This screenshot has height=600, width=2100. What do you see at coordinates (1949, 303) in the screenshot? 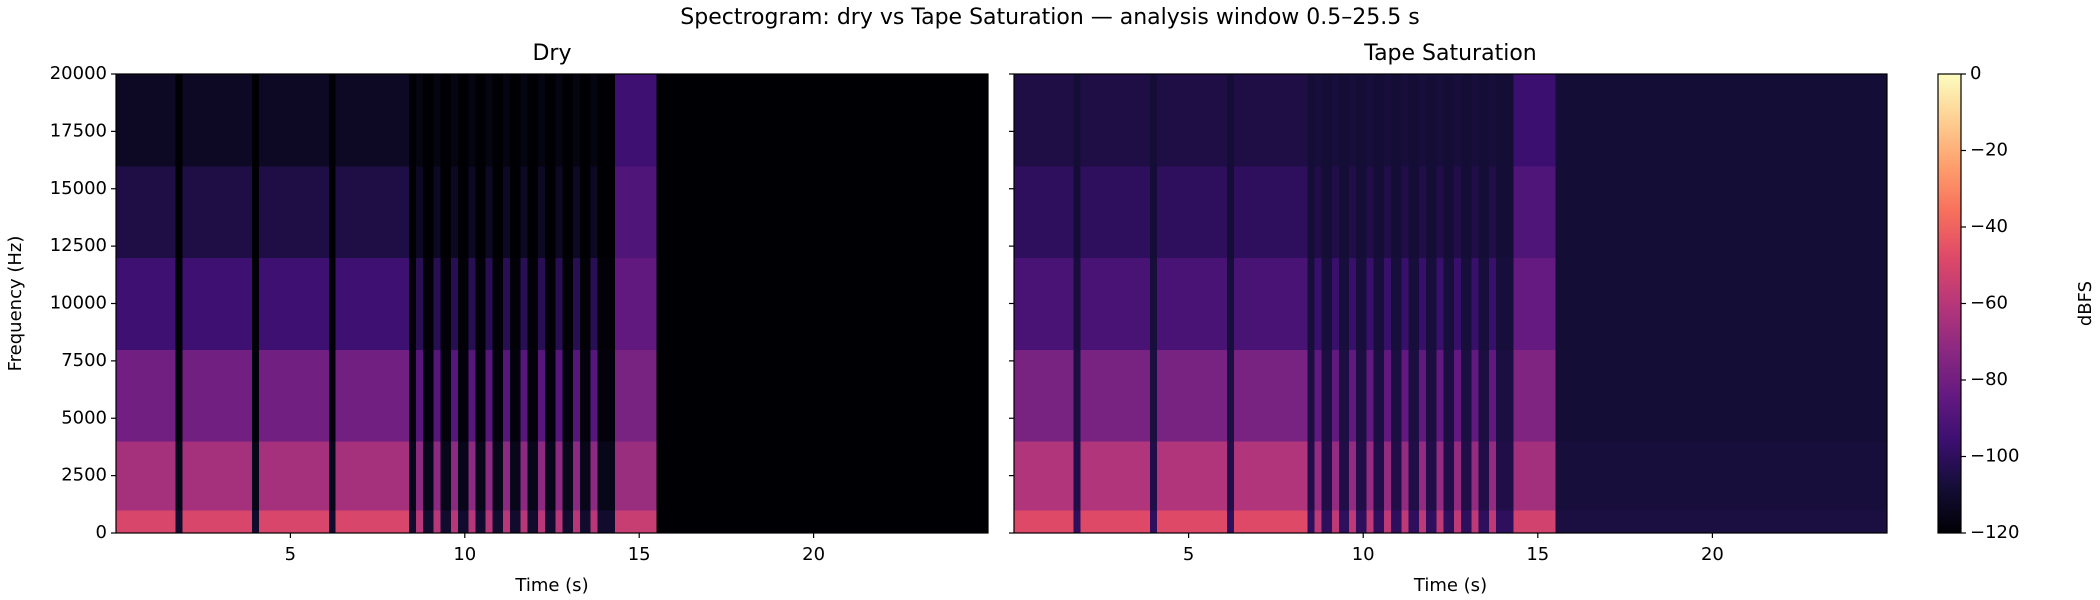
I see `colorbar` at bounding box center [1949, 303].